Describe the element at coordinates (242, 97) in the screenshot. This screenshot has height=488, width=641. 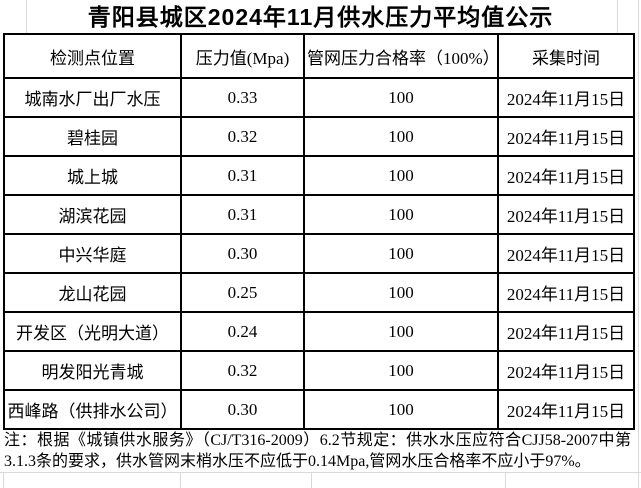
I see `cell-pressure: 0.33` at that location.